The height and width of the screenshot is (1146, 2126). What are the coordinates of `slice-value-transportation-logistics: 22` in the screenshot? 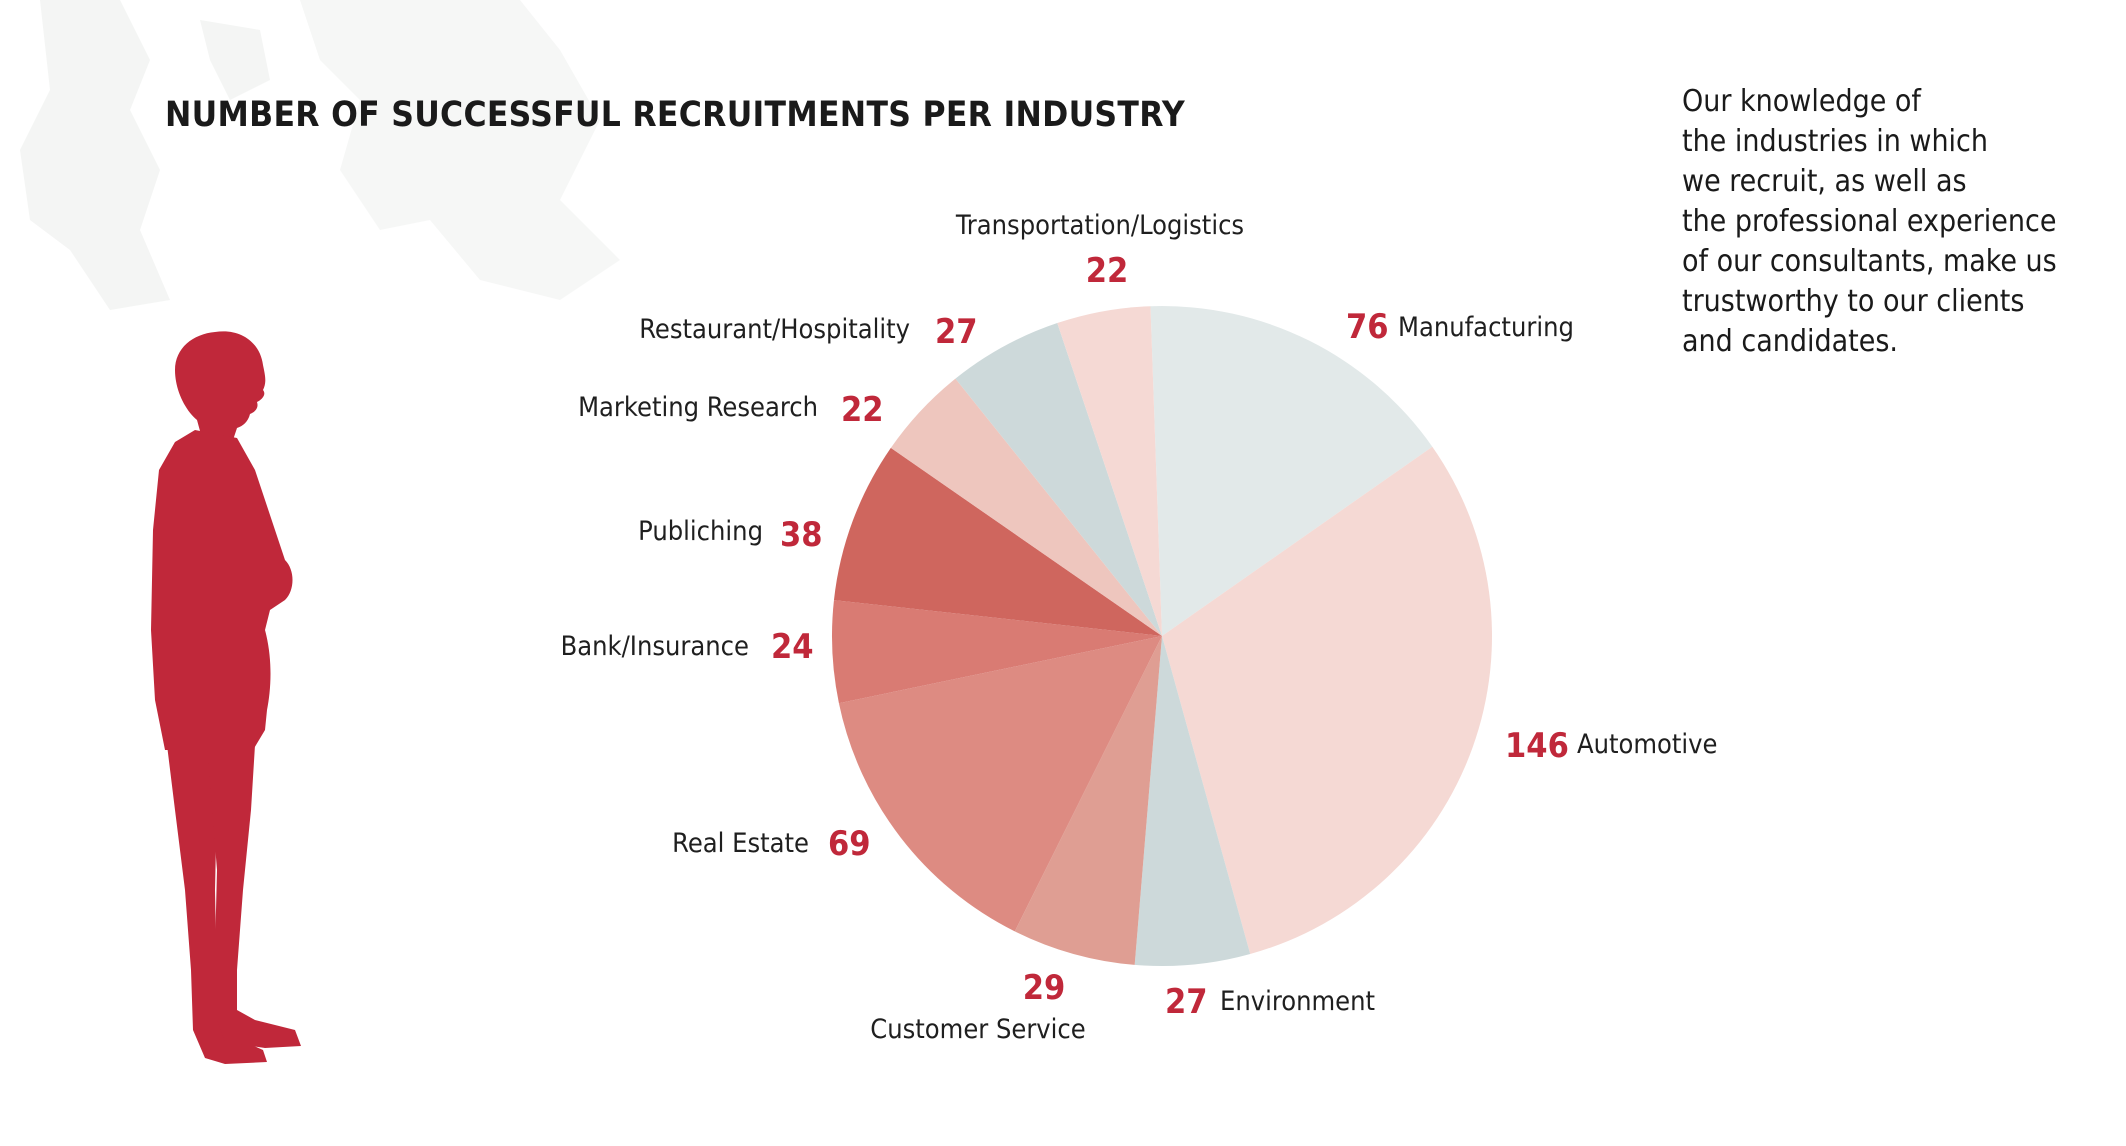 It's located at (1107, 271).